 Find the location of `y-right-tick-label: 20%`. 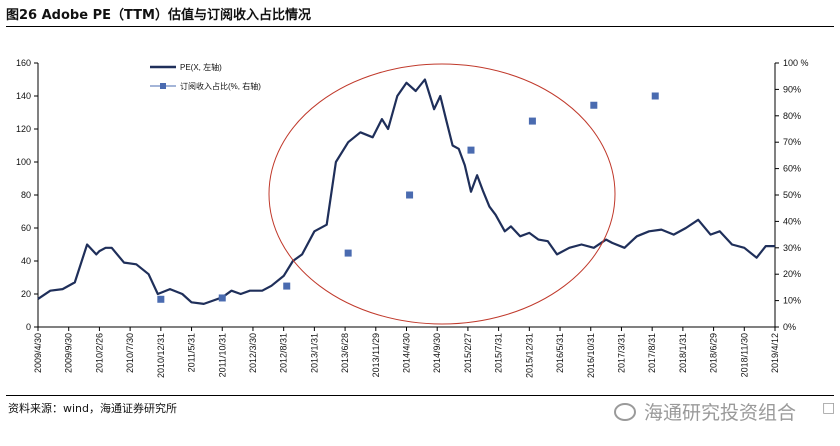

y-right-tick-label: 20% is located at coordinates (792, 274).